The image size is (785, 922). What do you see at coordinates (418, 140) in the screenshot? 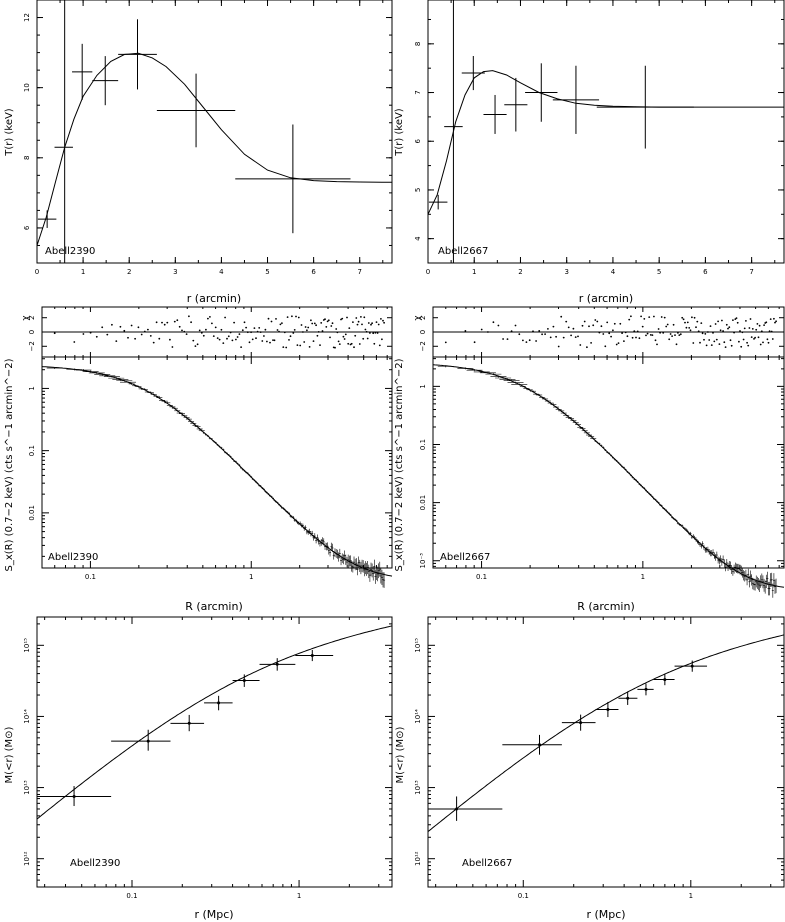
I see `y-tick-label: 6` at bounding box center [418, 140].